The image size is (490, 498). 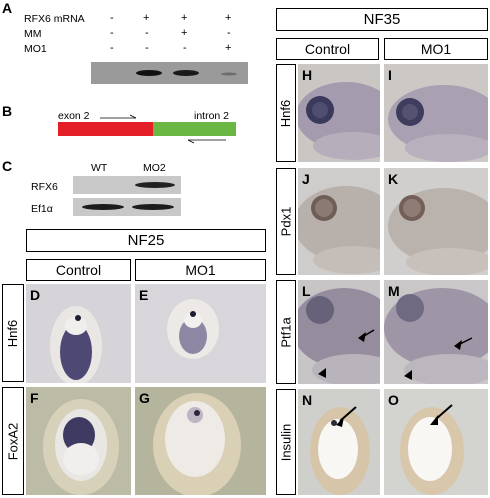 I want to click on nf35-row-pdx1: Pdx1, so click(x=286, y=221).